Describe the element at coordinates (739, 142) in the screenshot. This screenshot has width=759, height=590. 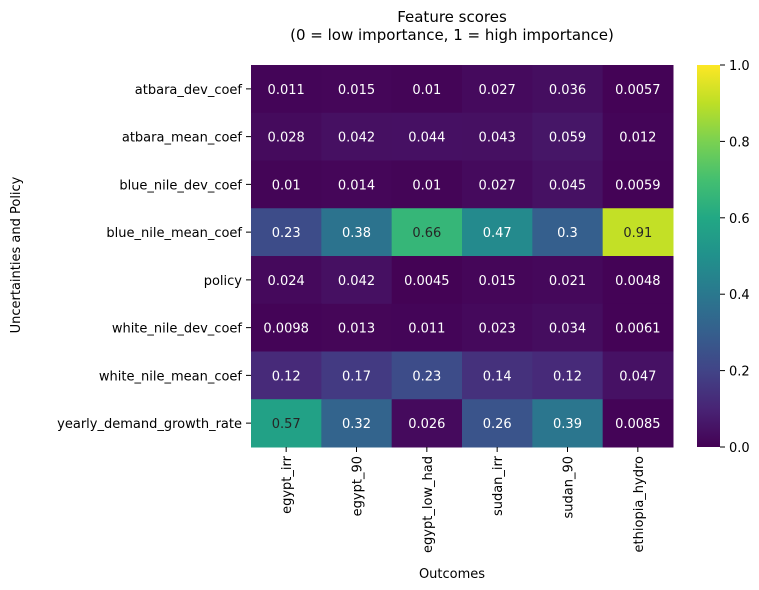
I see `colorbar-tick-label: 0.8` at that location.